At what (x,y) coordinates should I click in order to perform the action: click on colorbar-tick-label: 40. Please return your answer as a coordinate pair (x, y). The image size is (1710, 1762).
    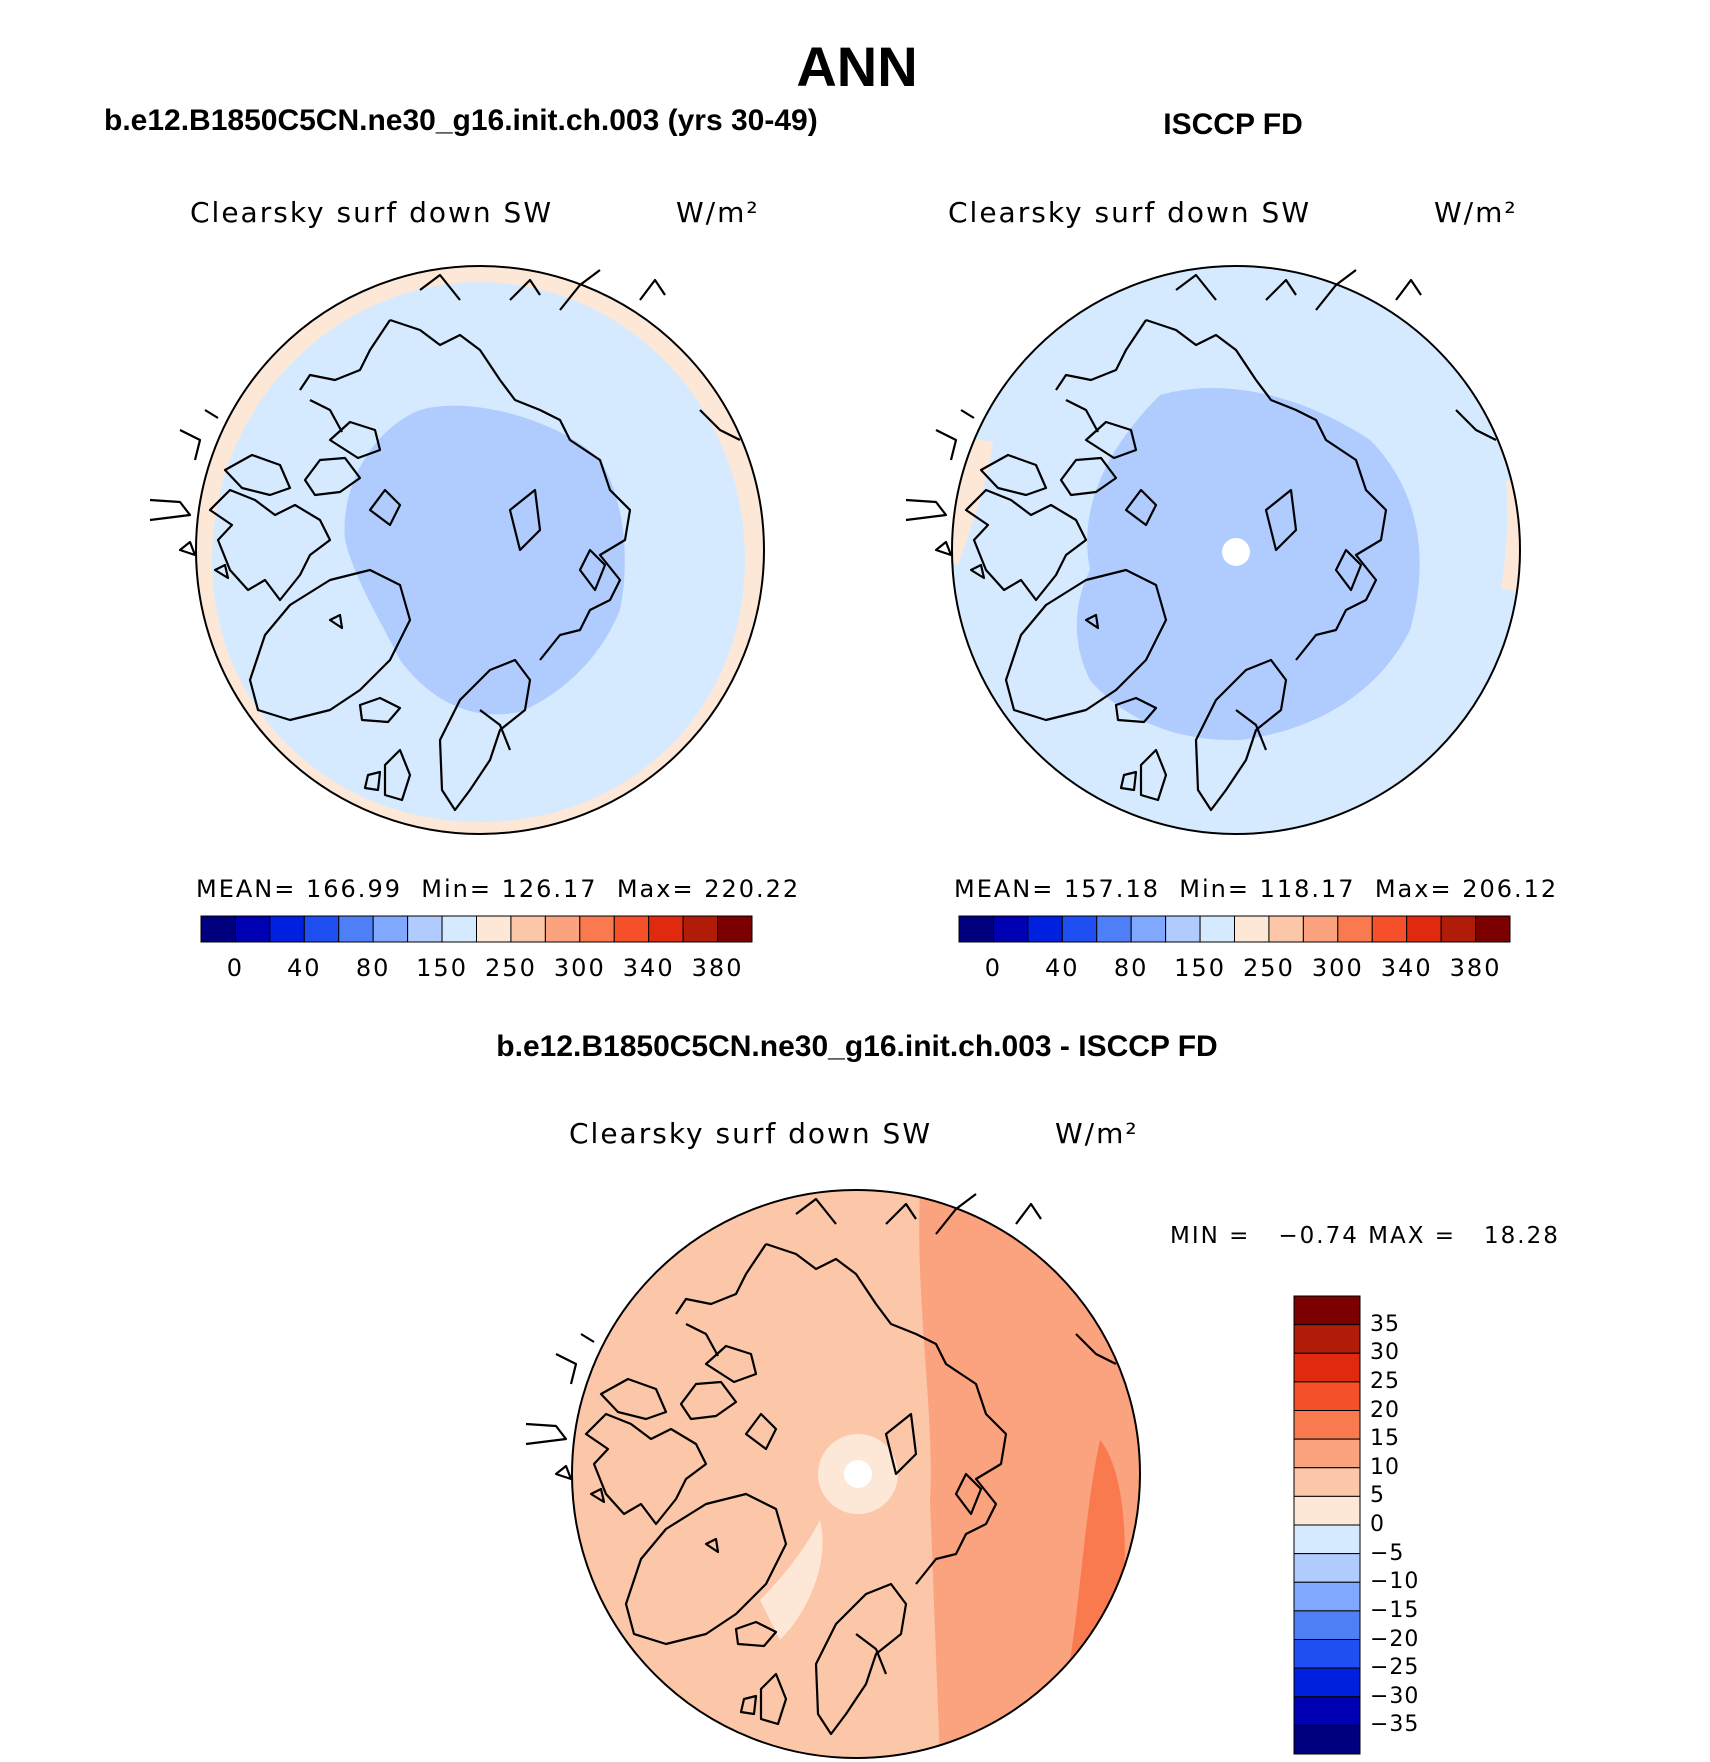
    Looking at the image, I should click on (304, 968).